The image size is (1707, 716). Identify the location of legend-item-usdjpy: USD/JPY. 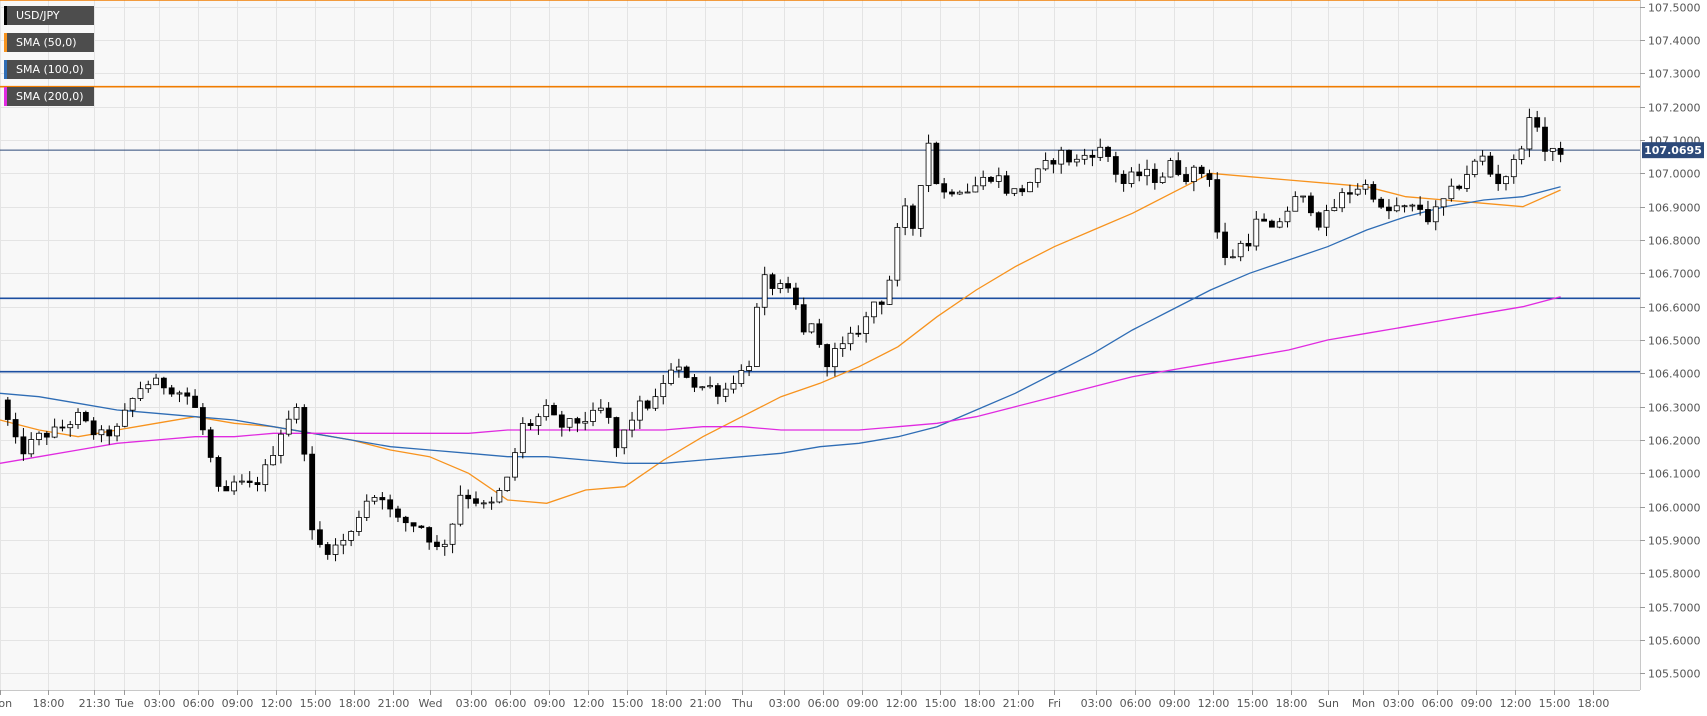
(49, 15).